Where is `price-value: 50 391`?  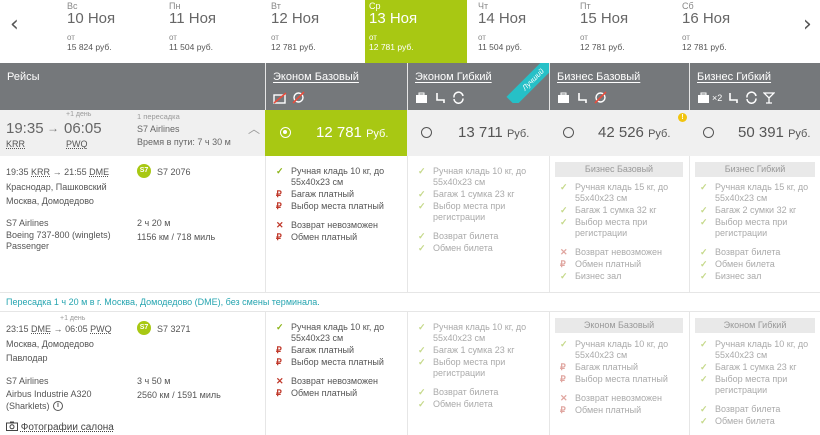
price-value: 50 391 is located at coordinates (761, 132).